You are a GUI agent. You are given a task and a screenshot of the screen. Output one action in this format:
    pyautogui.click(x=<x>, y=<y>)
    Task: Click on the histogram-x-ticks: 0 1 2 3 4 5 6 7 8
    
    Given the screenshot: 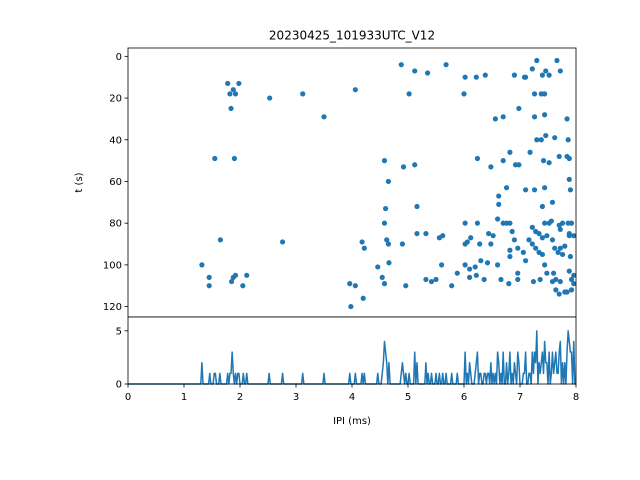 What is the action you would take?
    pyautogui.click(x=352, y=393)
    